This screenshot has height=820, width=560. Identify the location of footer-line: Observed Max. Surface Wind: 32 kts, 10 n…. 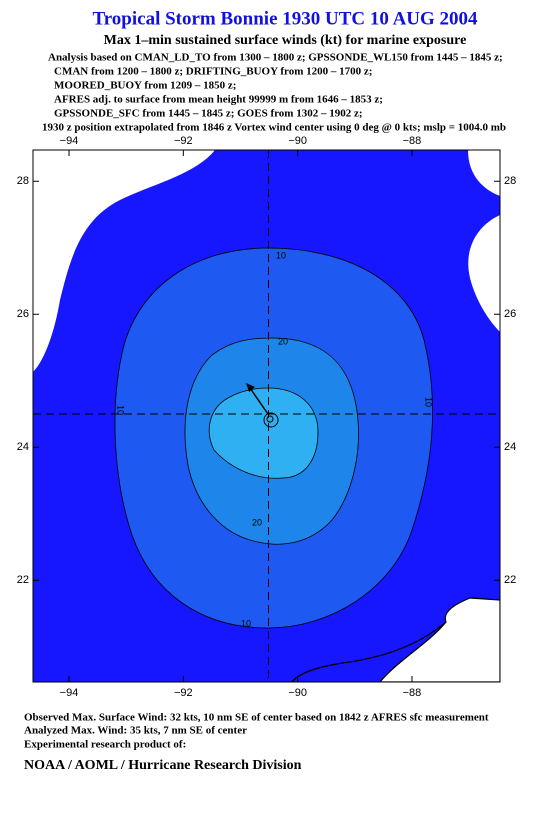
(256, 718).